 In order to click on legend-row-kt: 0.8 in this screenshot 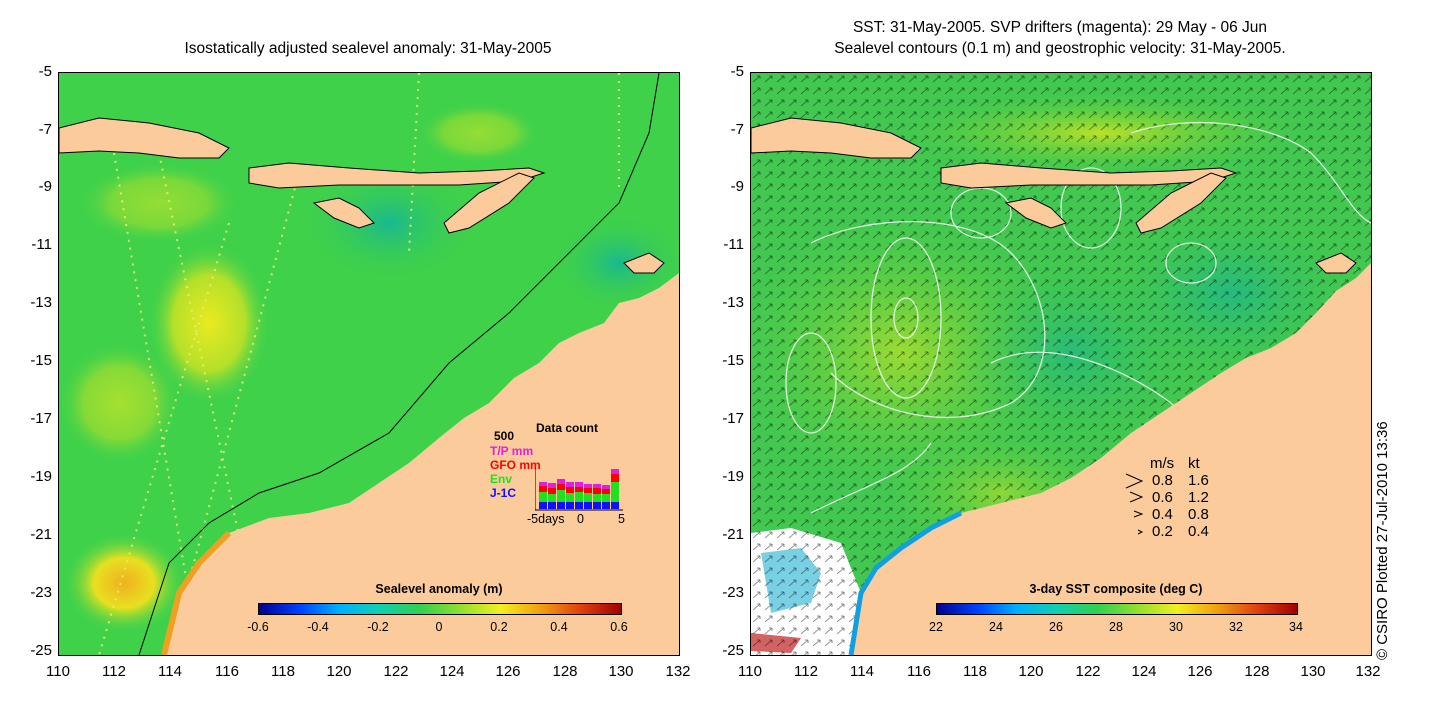, I will do `click(1198, 514)`.